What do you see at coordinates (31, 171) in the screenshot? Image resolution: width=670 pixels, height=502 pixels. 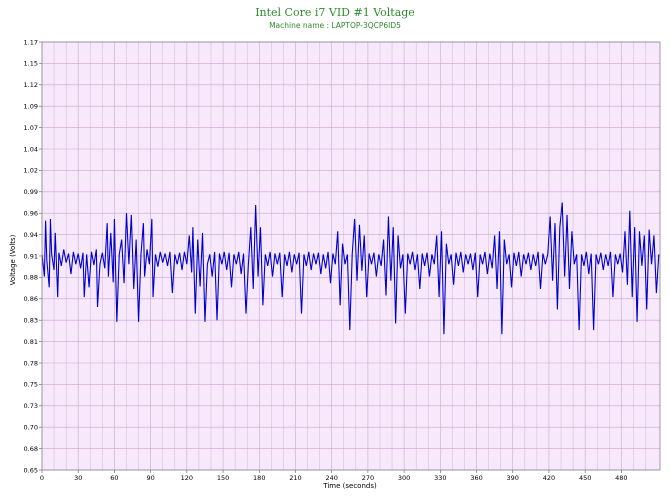 I see `y-tick-label: 1.02` at bounding box center [31, 171].